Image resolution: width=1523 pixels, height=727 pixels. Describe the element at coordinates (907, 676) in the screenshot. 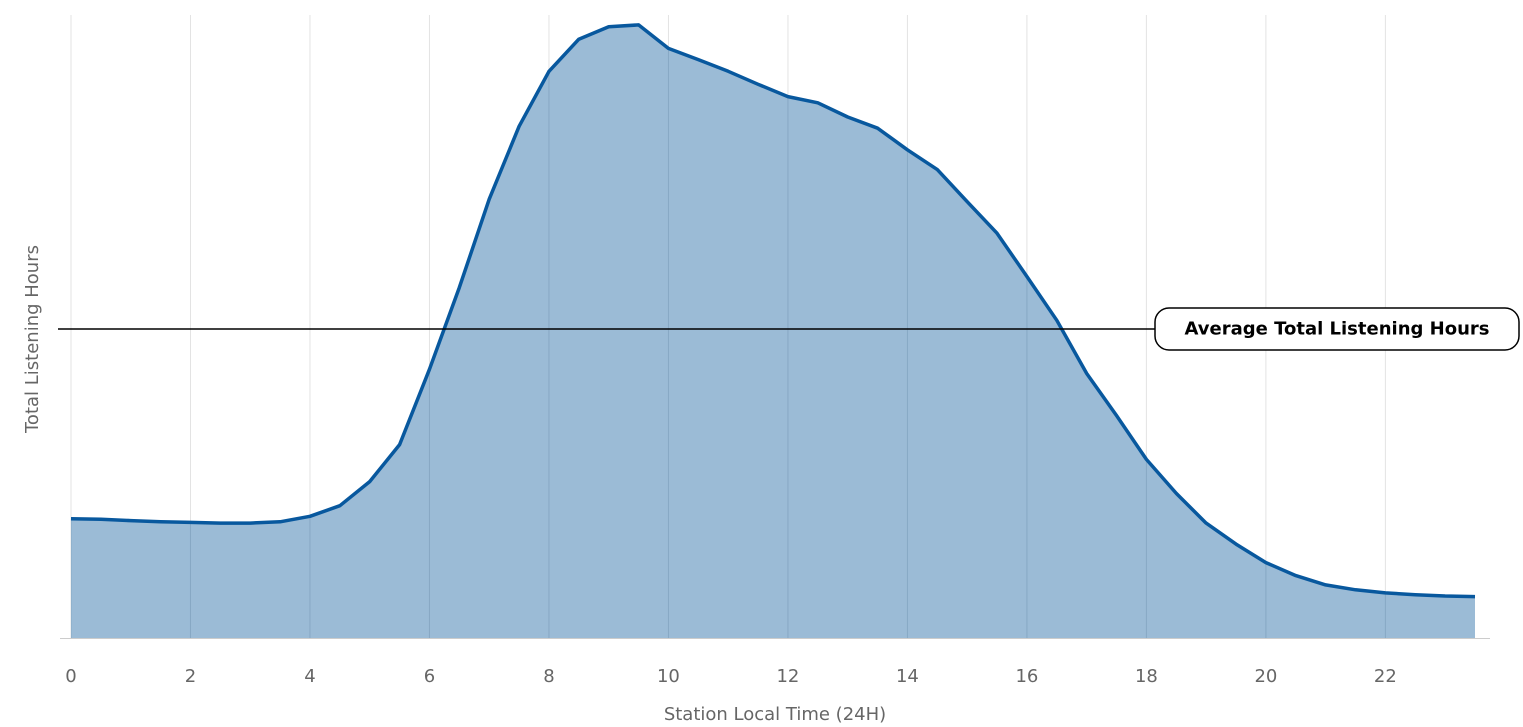

I see `x-tick-label-14: 14` at that location.